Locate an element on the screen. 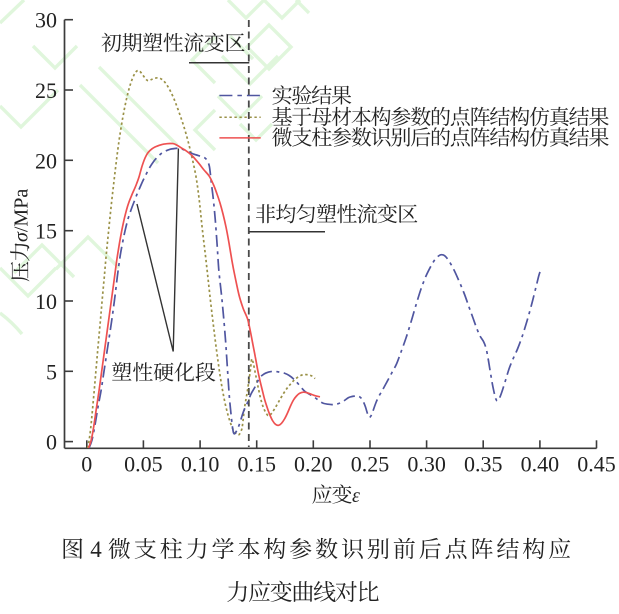 This screenshot has height=614, width=619. svg-text: 0.05 is located at coordinates (143, 463).